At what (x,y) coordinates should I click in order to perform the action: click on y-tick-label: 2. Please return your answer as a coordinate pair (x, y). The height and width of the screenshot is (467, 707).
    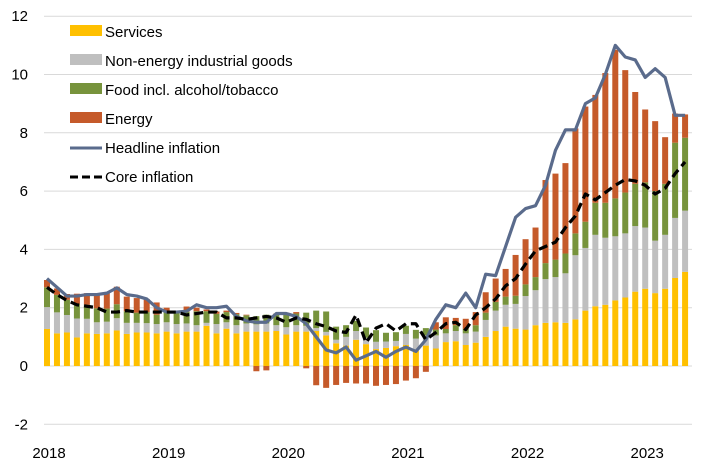
    Looking at the image, I should click on (24, 308).